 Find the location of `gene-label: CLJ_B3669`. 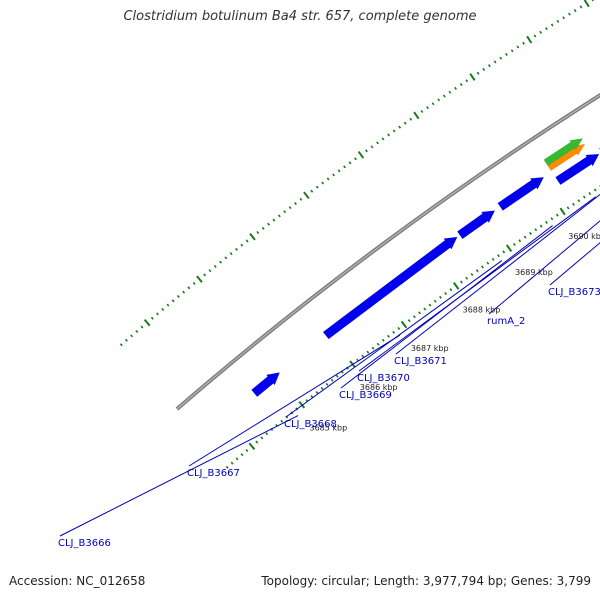

gene-label: CLJ_B3669 is located at coordinates (365, 395).